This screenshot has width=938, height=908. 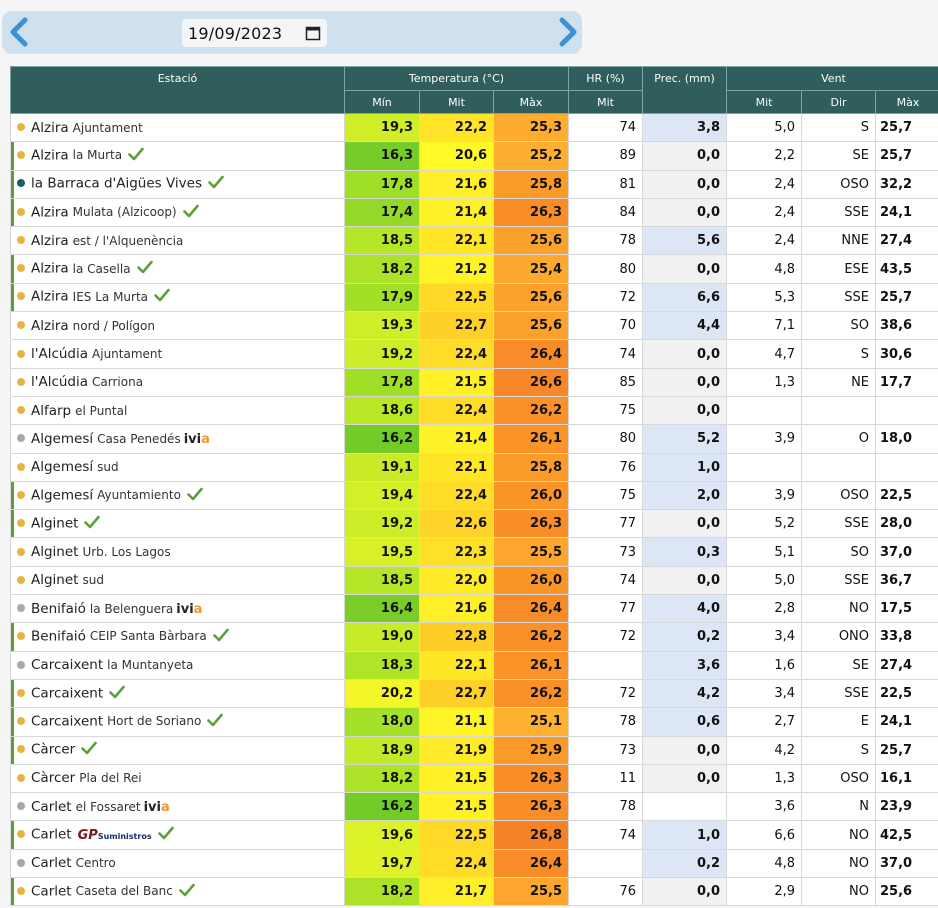 I want to click on station-cell: Carlet el Fossaret ivia, so click(x=177, y=807).